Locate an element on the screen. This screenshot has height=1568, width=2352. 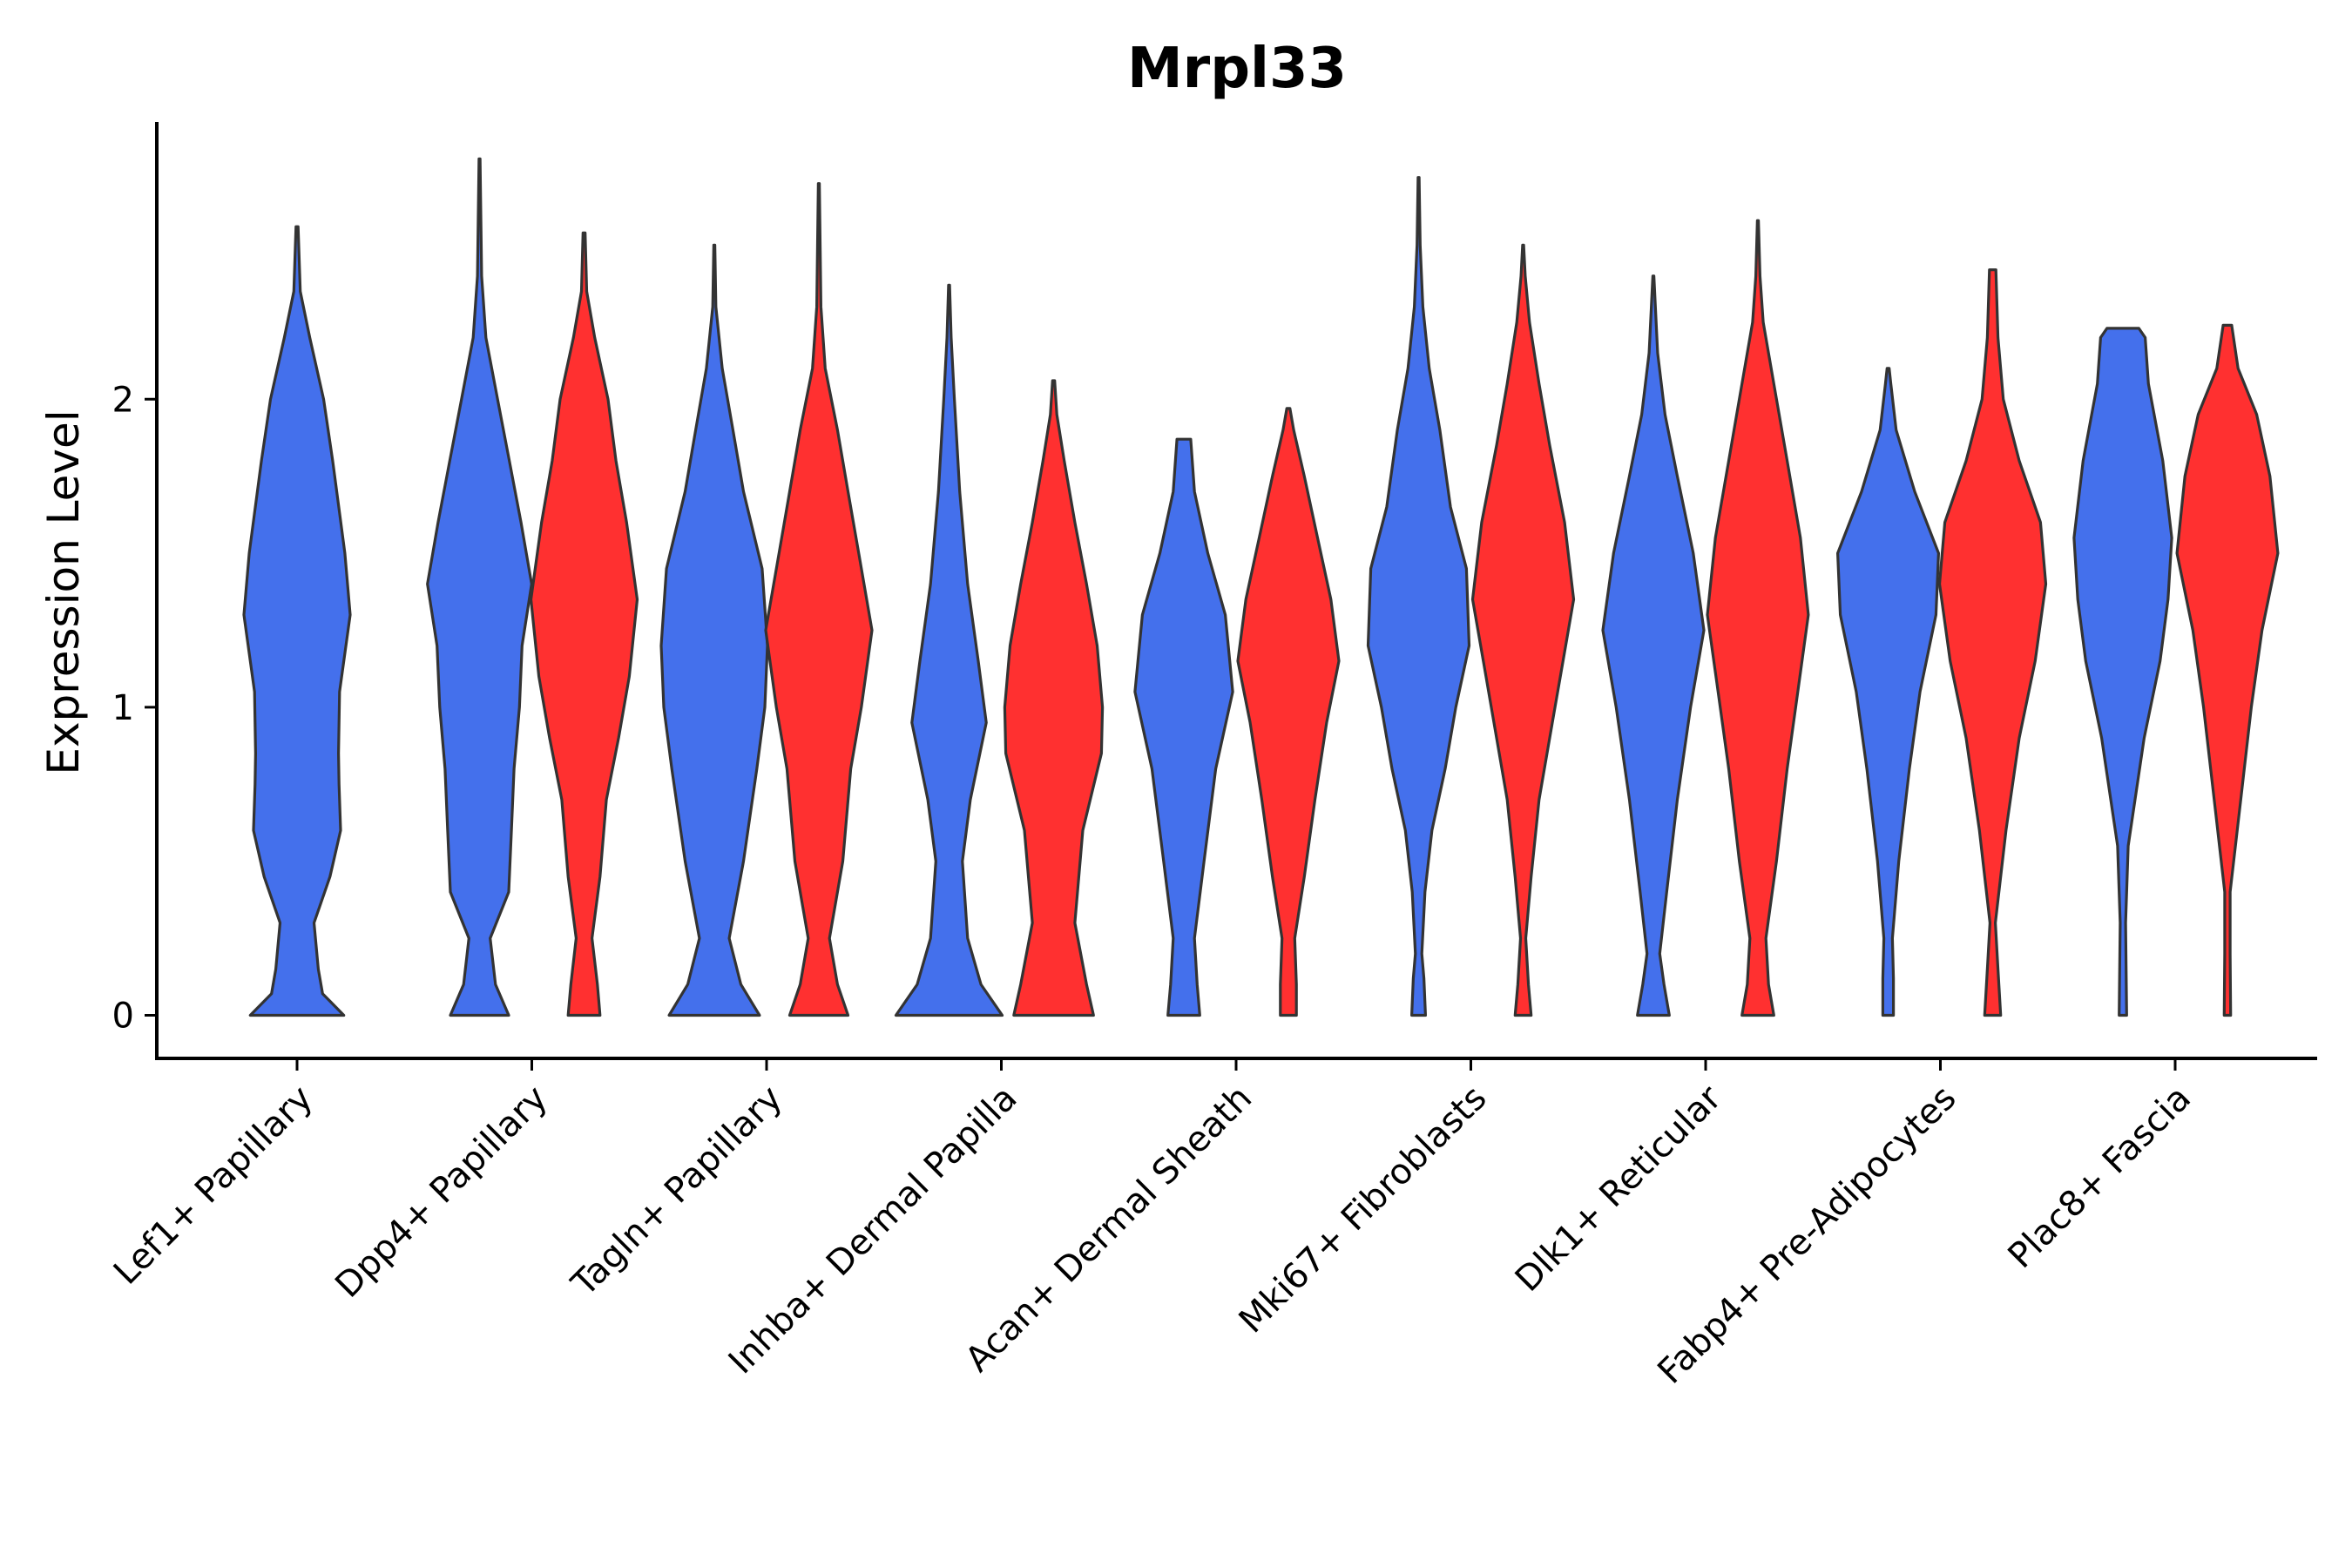
x-tick-label: Mki67+ Fibroblasts is located at coordinates (1363, 1210).